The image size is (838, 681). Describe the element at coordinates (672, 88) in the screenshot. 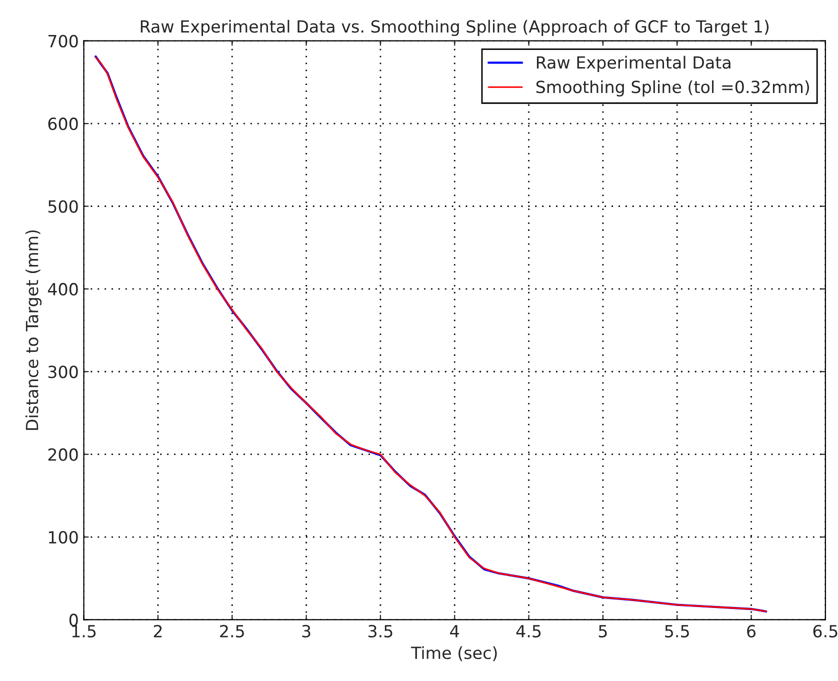

I see `legend-label: Smoothing Spline (tol =0.32mm)` at that location.